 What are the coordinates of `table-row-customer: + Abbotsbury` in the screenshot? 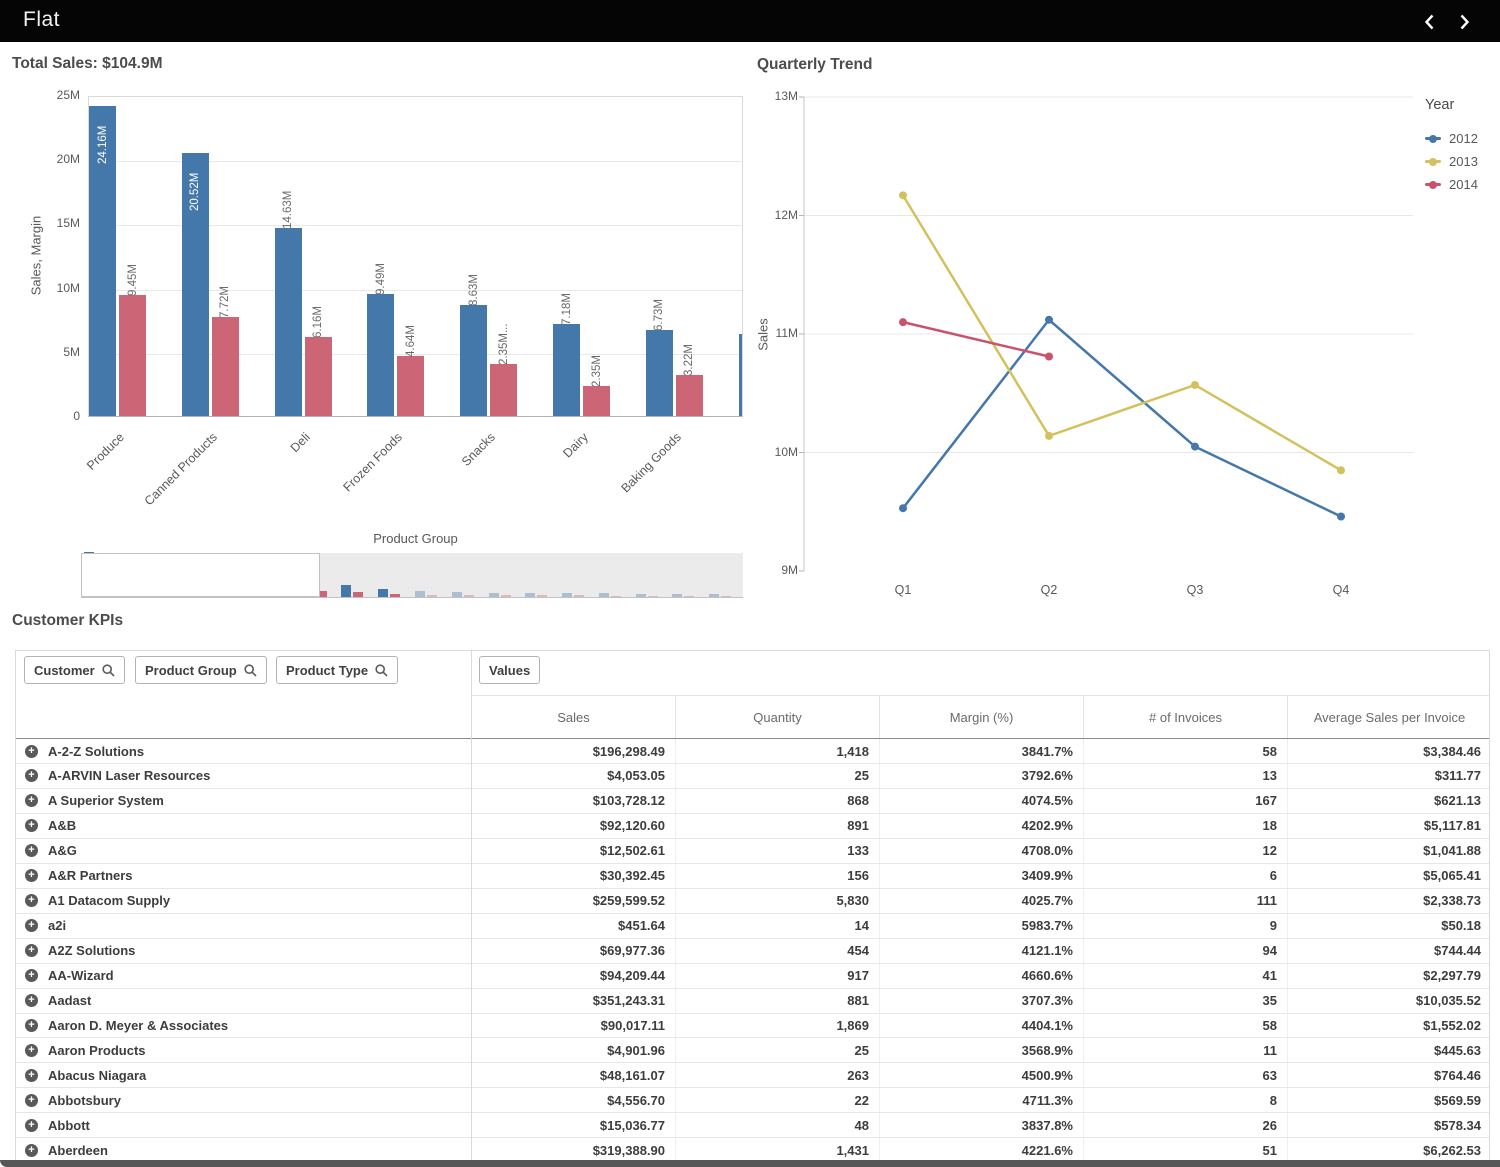 It's located at (243, 1101).